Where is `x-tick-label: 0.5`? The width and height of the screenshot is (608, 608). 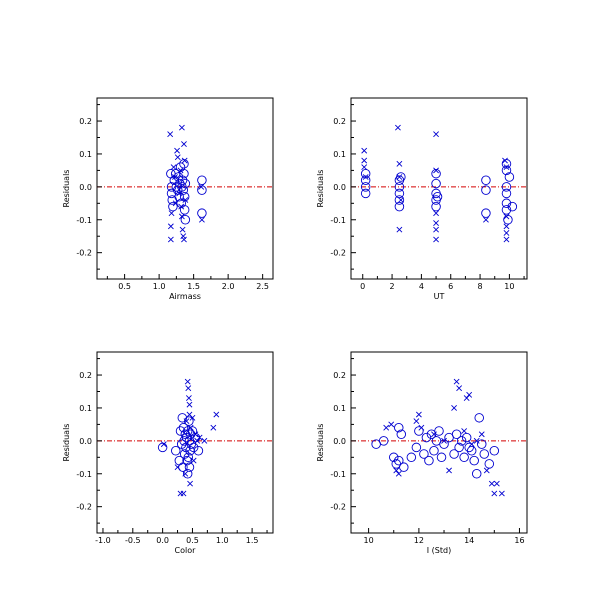
x-tick-label: 0.5 is located at coordinates (124, 286).